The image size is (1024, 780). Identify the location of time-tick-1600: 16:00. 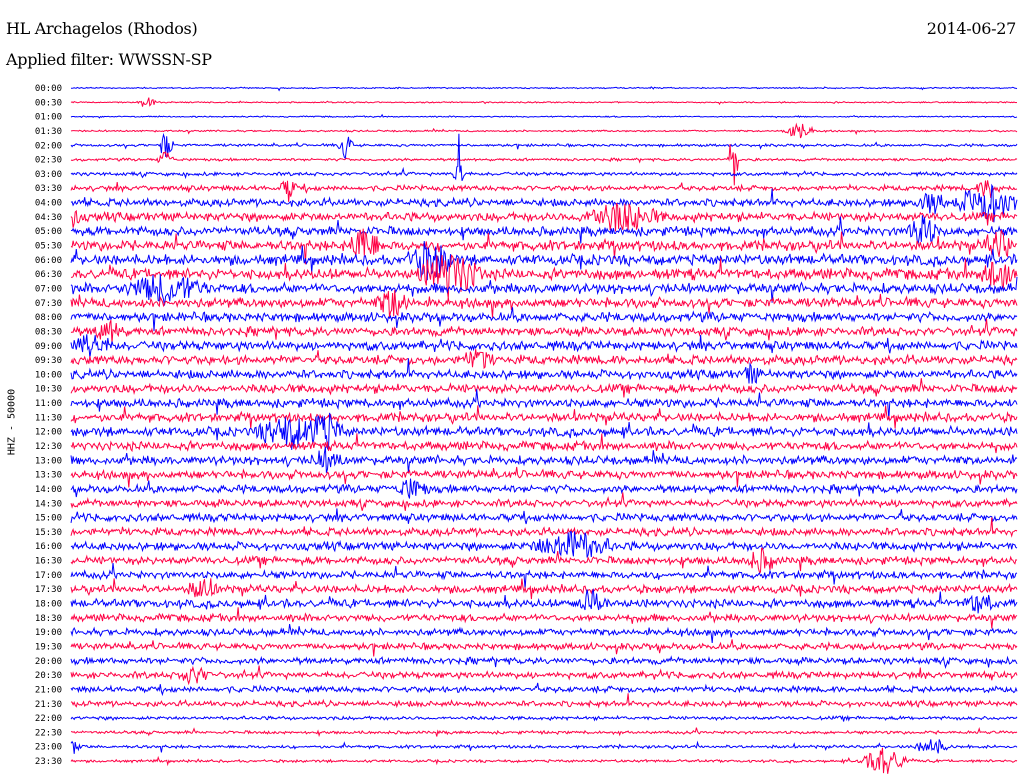
(48, 547).